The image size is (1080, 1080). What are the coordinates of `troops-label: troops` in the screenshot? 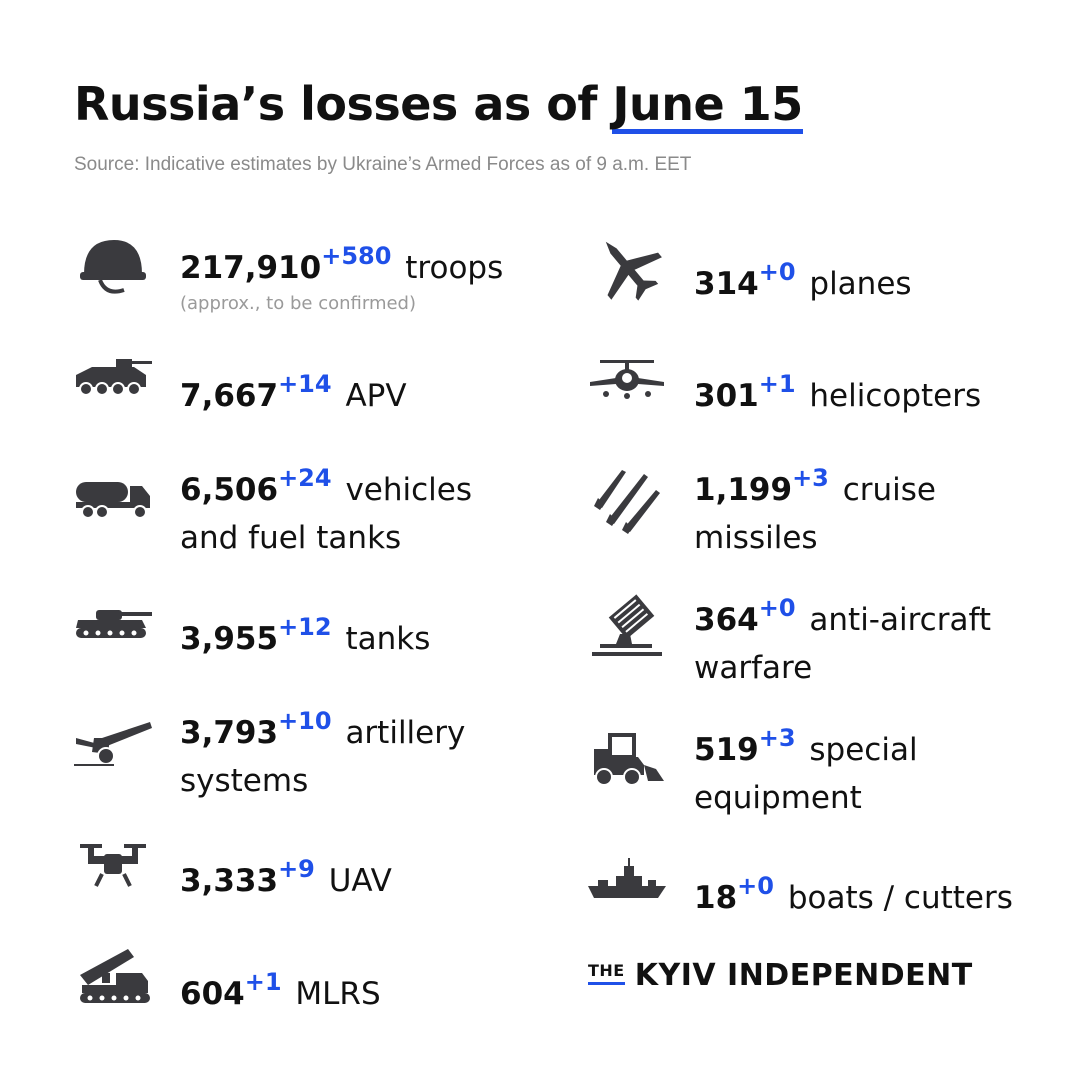 It's located at (454, 268).